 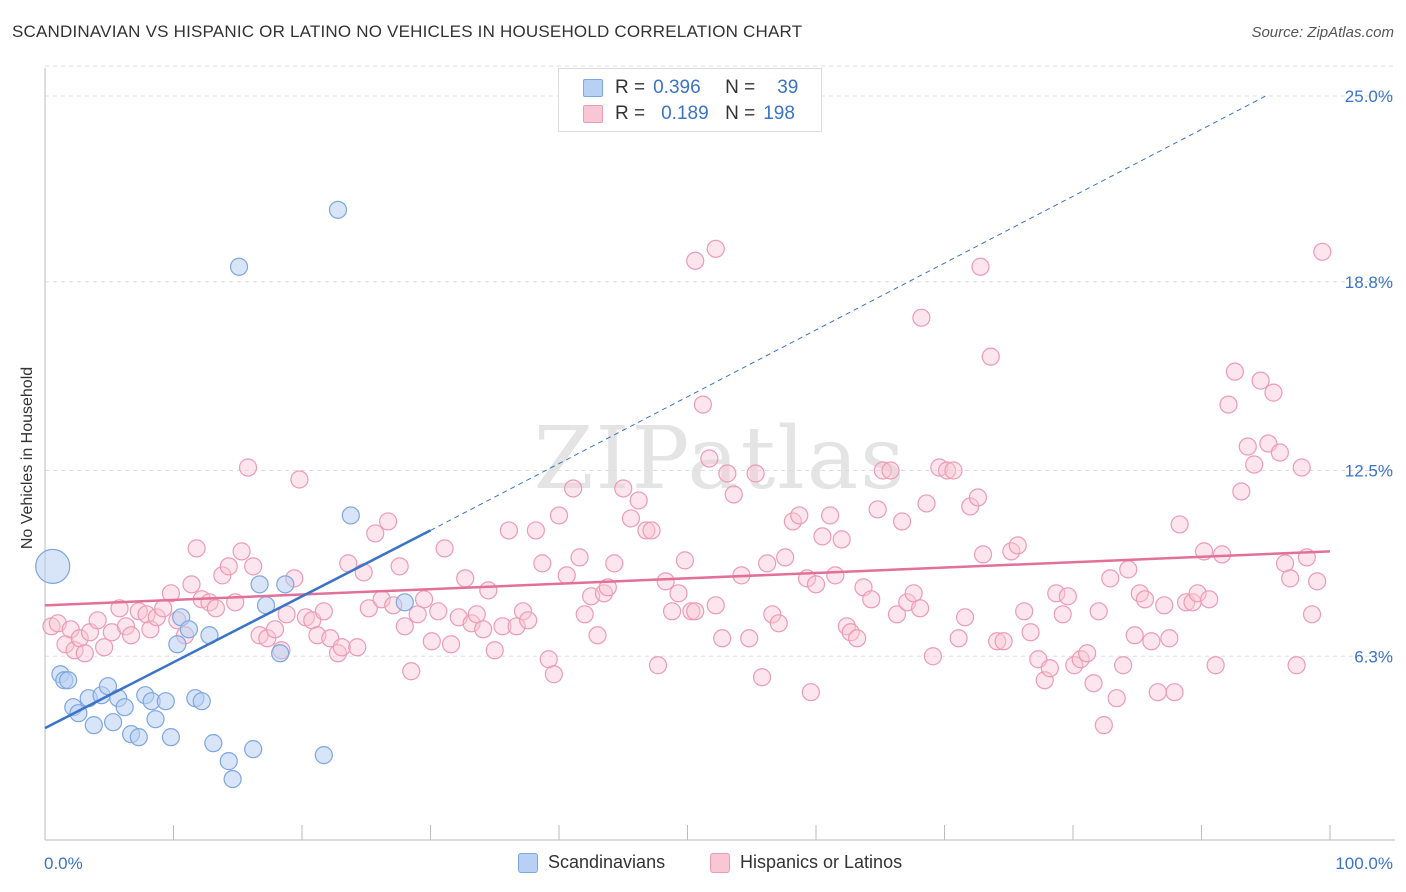 What do you see at coordinates (690, 88) in the screenshot?
I see `legend-row-scandinavians: R = 0.396 N = 39` at bounding box center [690, 88].